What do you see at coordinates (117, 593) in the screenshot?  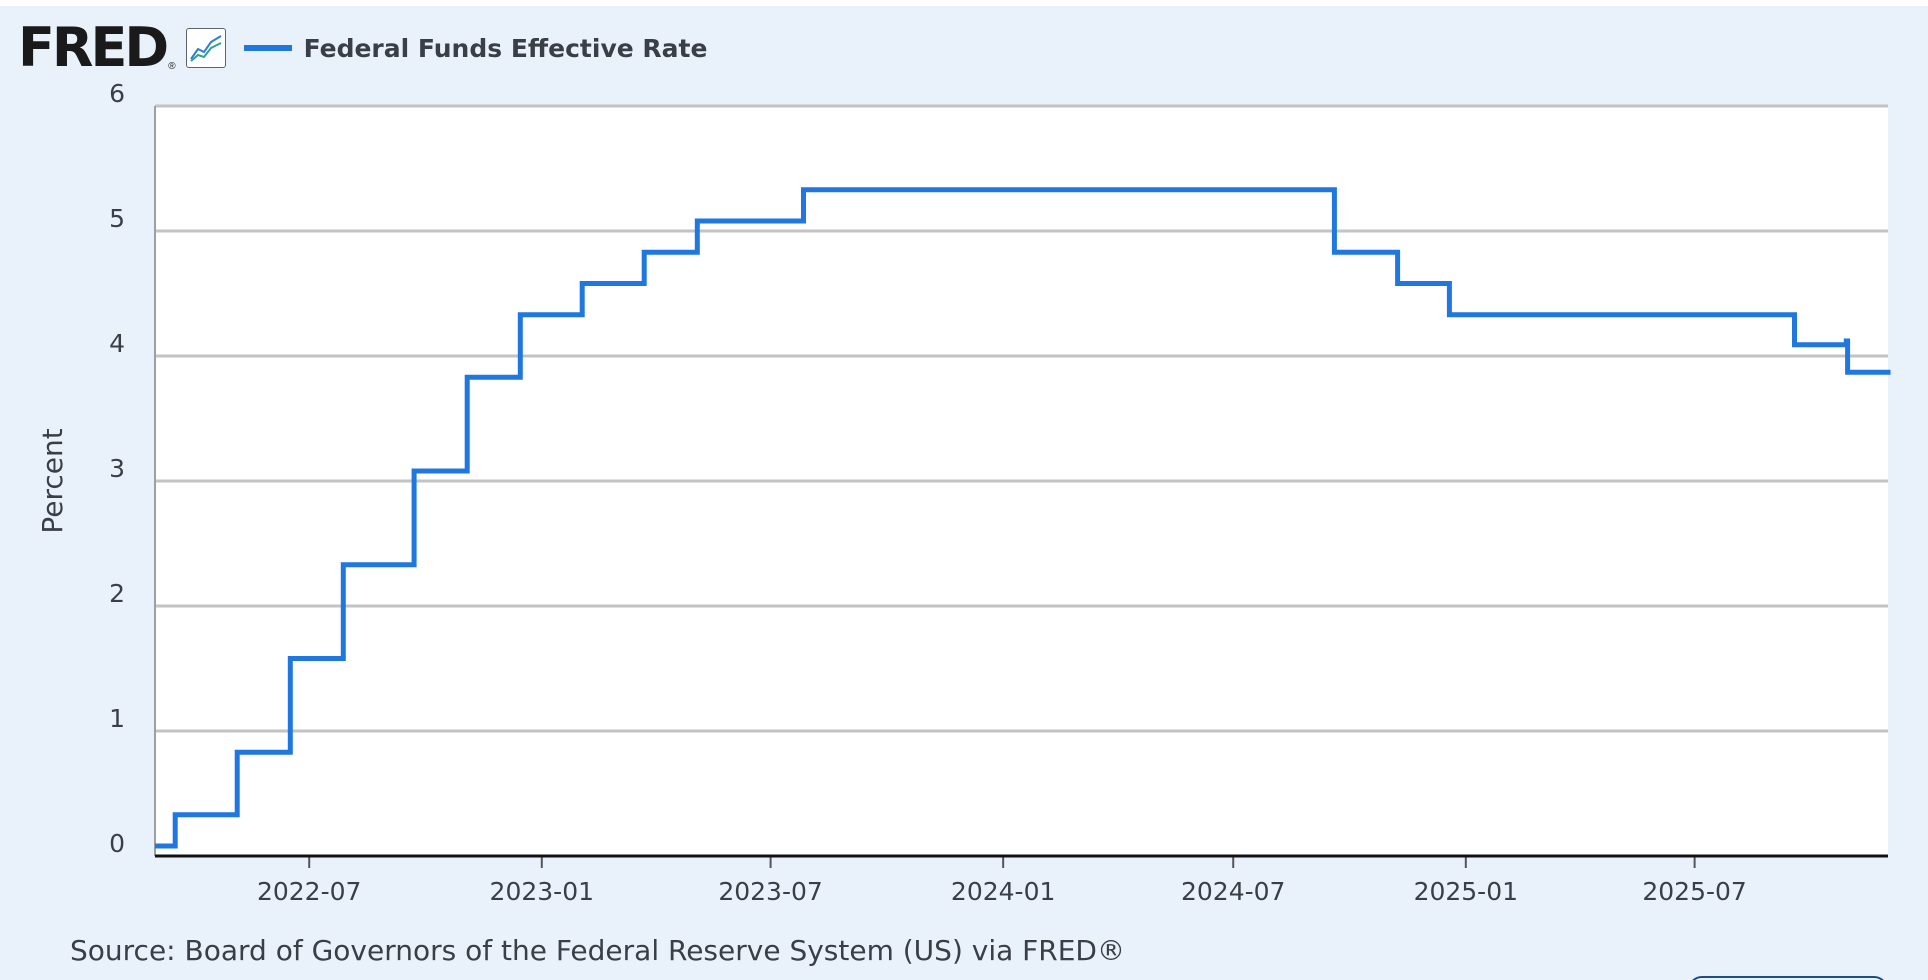 I see `y-tick-label: 2` at bounding box center [117, 593].